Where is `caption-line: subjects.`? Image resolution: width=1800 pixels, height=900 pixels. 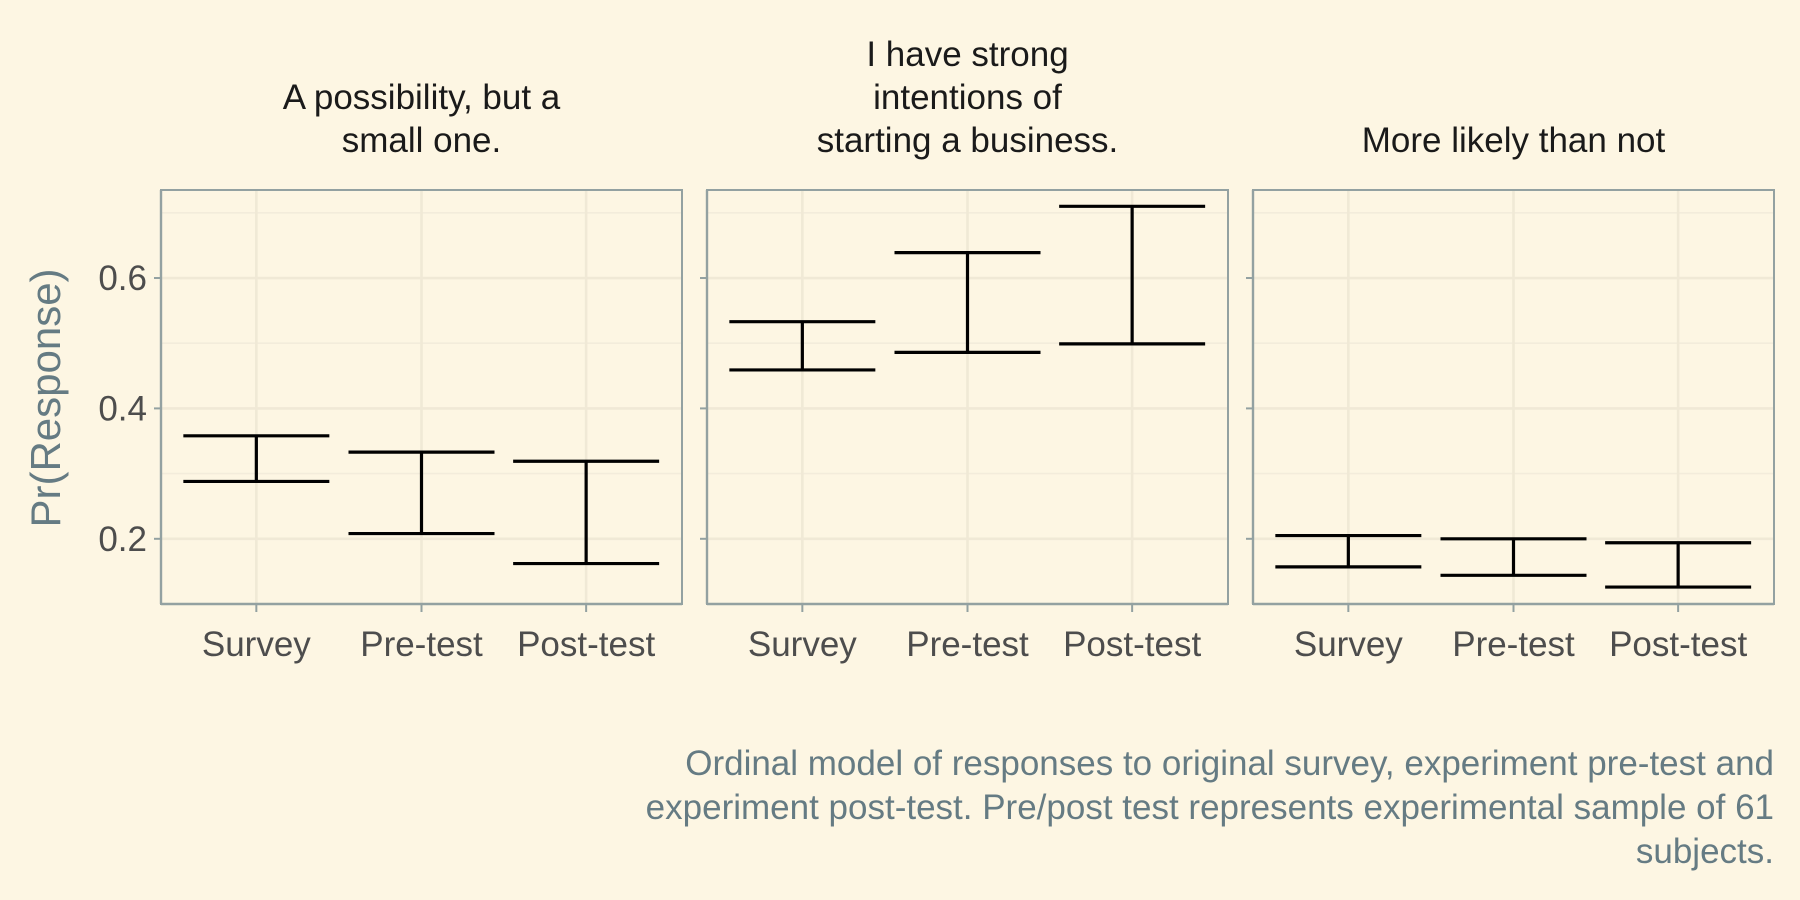 caption-line: subjects. is located at coordinates (1704, 851).